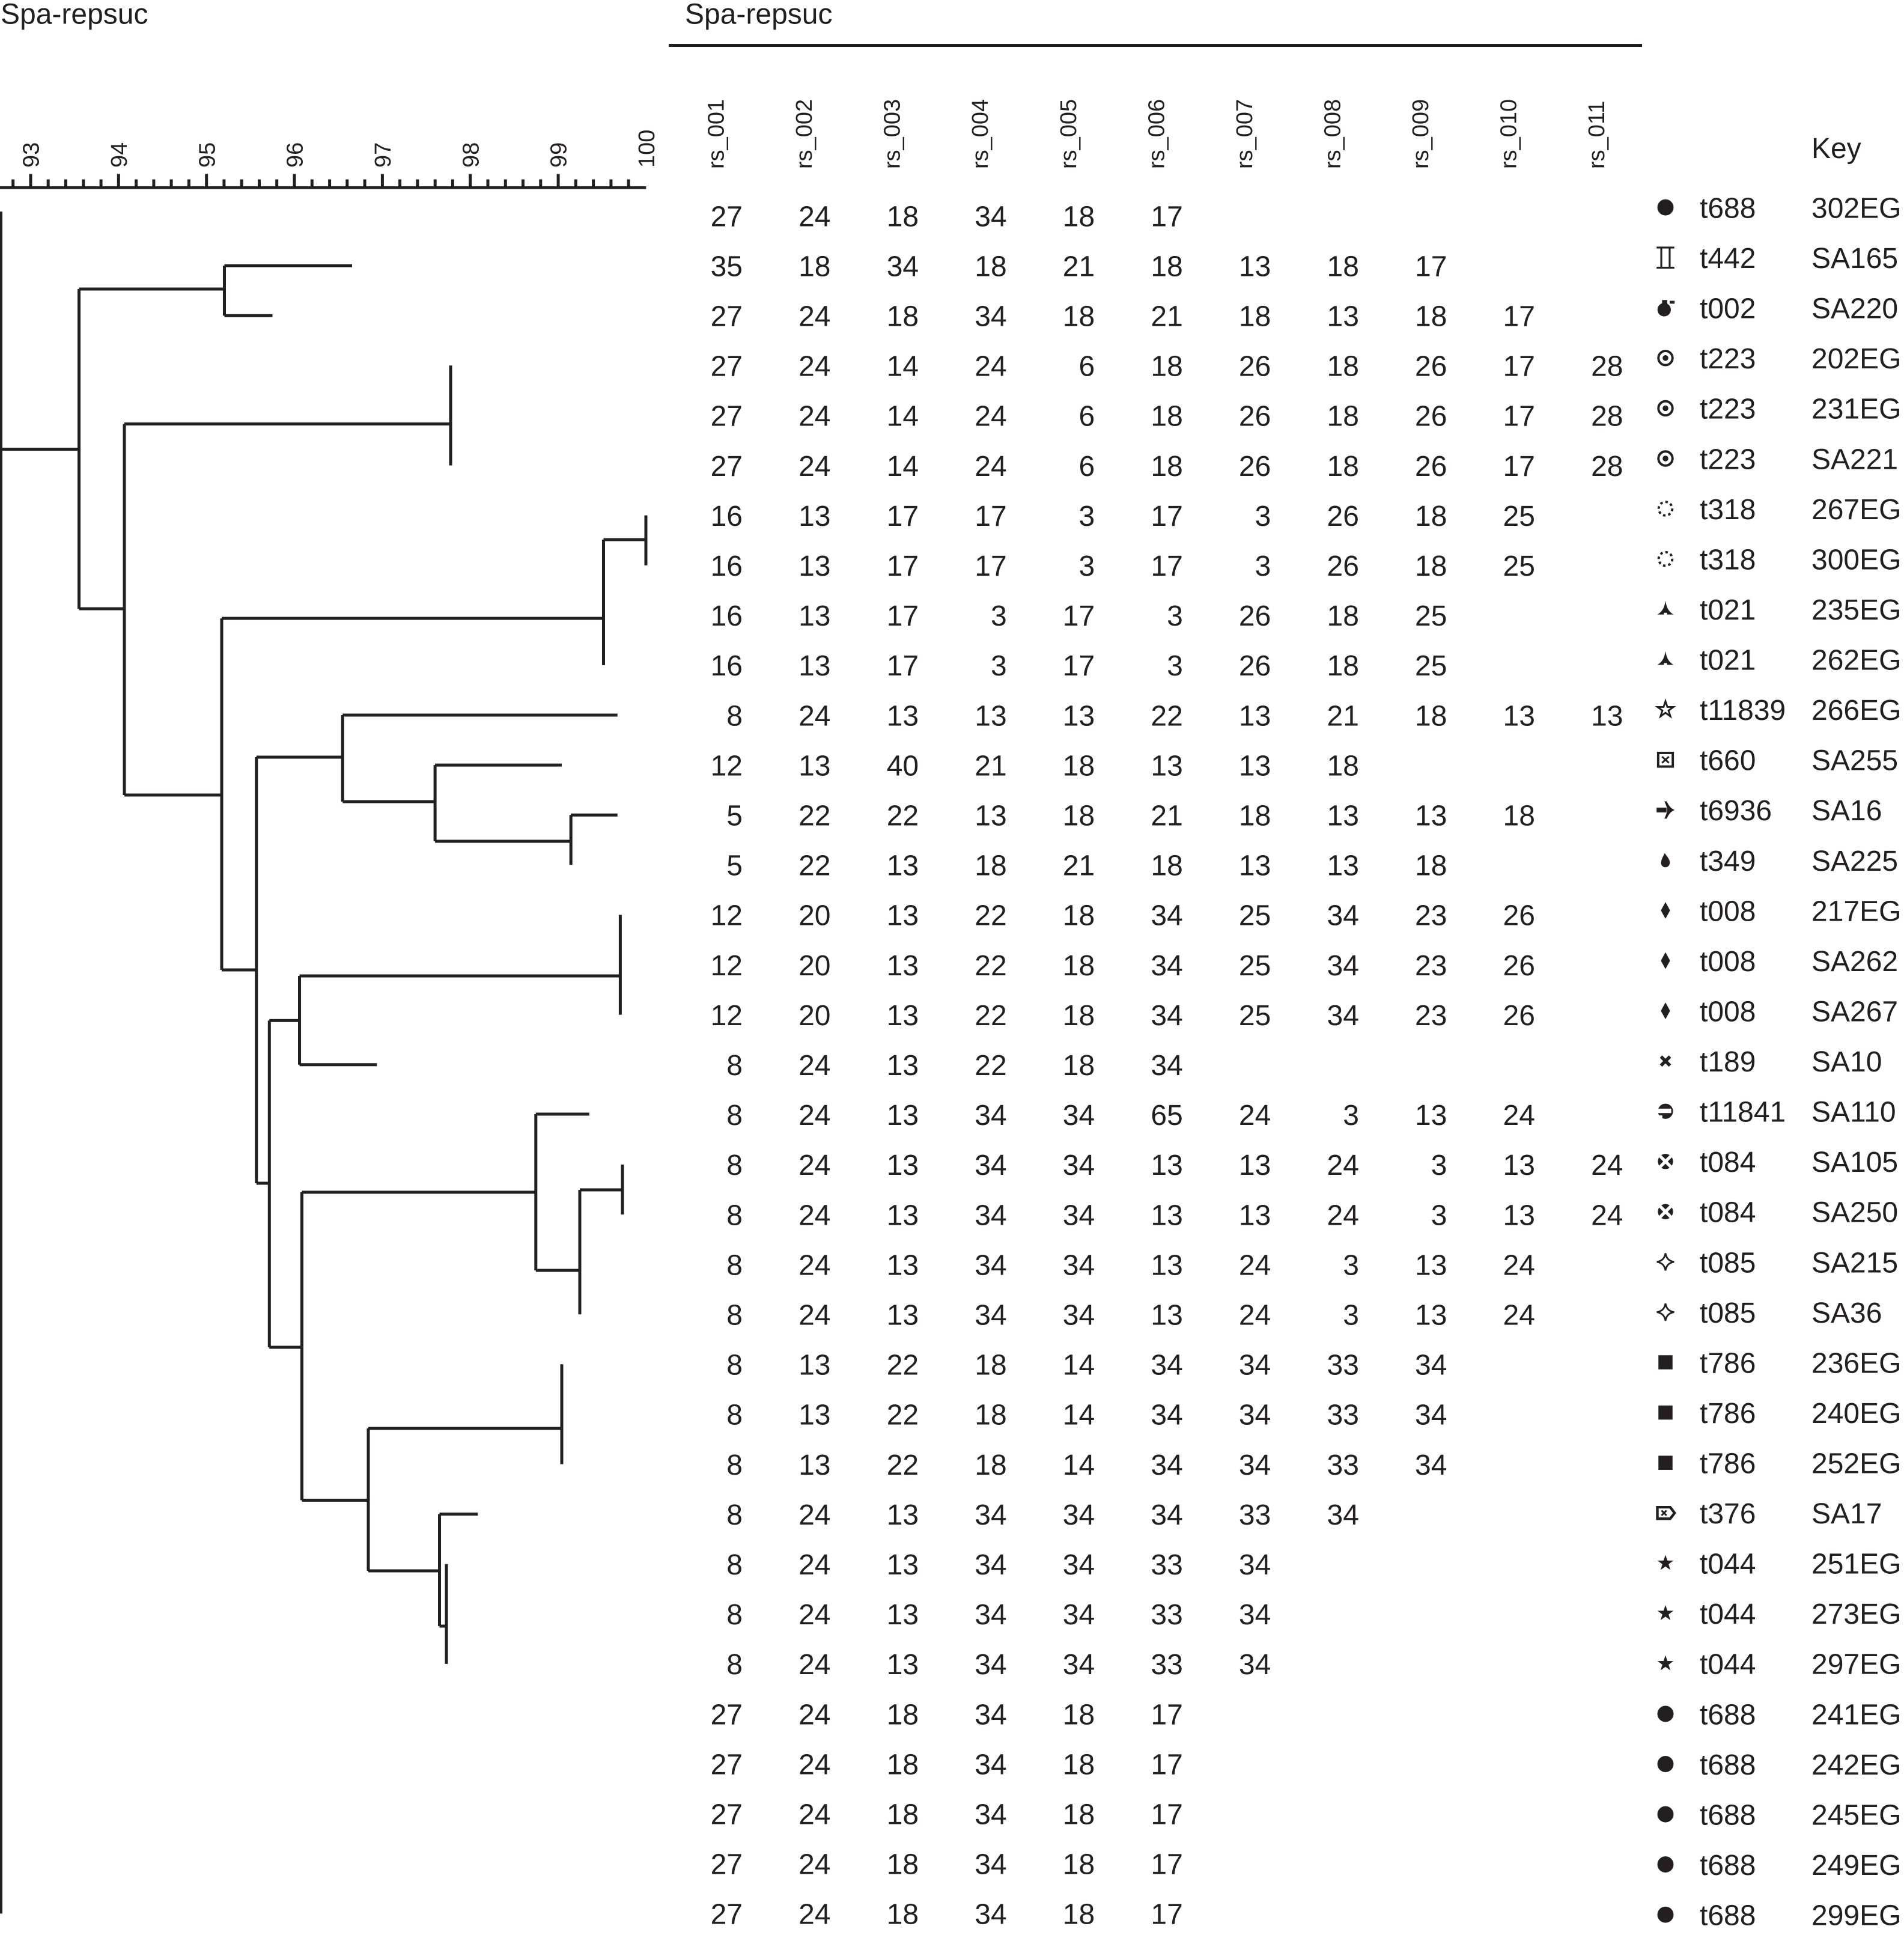 The image size is (1904, 1938). What do you see at coordinates (1079, 1415) in the screenshot?
I see `svg-text: 14` at bounding box center [1079, 1415].